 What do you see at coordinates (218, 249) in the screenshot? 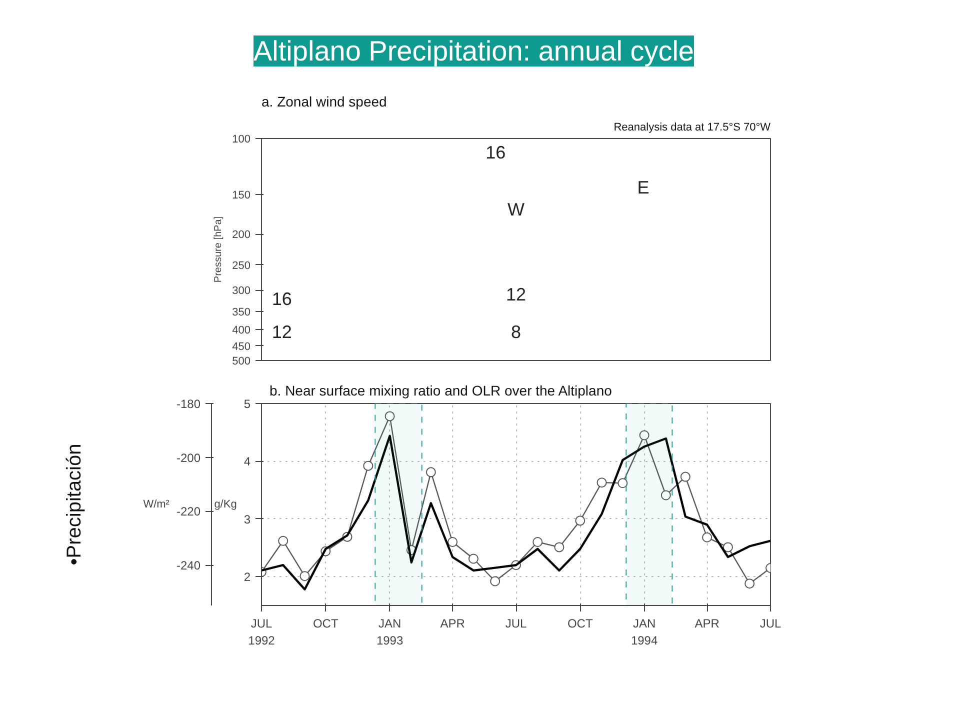
I see `y-axis-title: Pressure [hPa]` at bounding box center [218, 249].